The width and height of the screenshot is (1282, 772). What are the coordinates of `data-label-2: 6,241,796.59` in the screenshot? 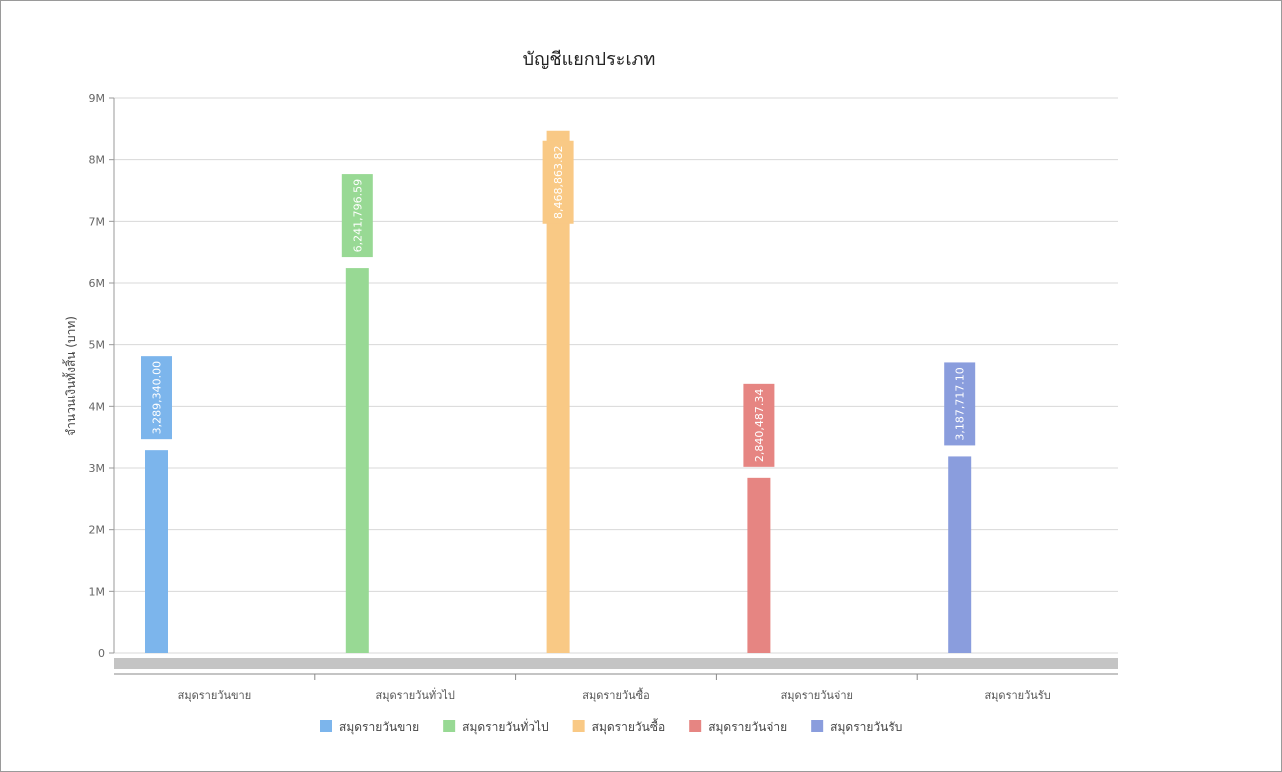 It's located at (357, 215).